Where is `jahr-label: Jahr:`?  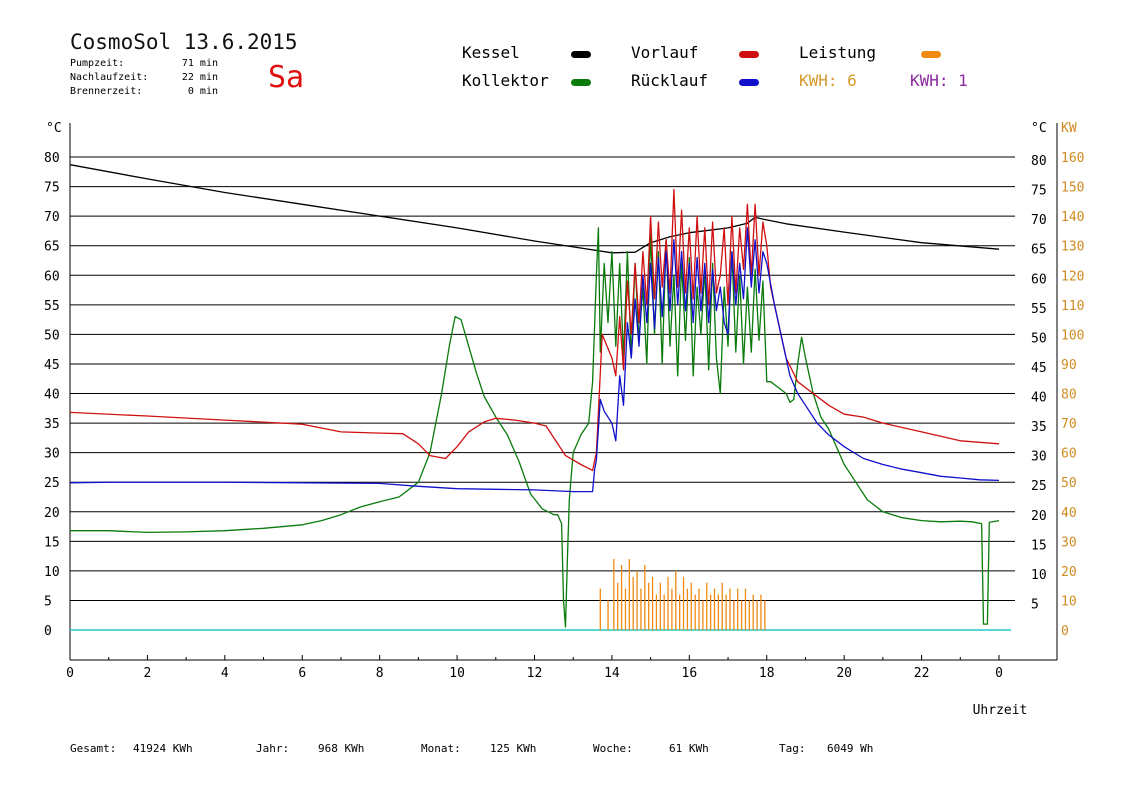
jahr-label: Jahr: is located at coordinates (273, 748).